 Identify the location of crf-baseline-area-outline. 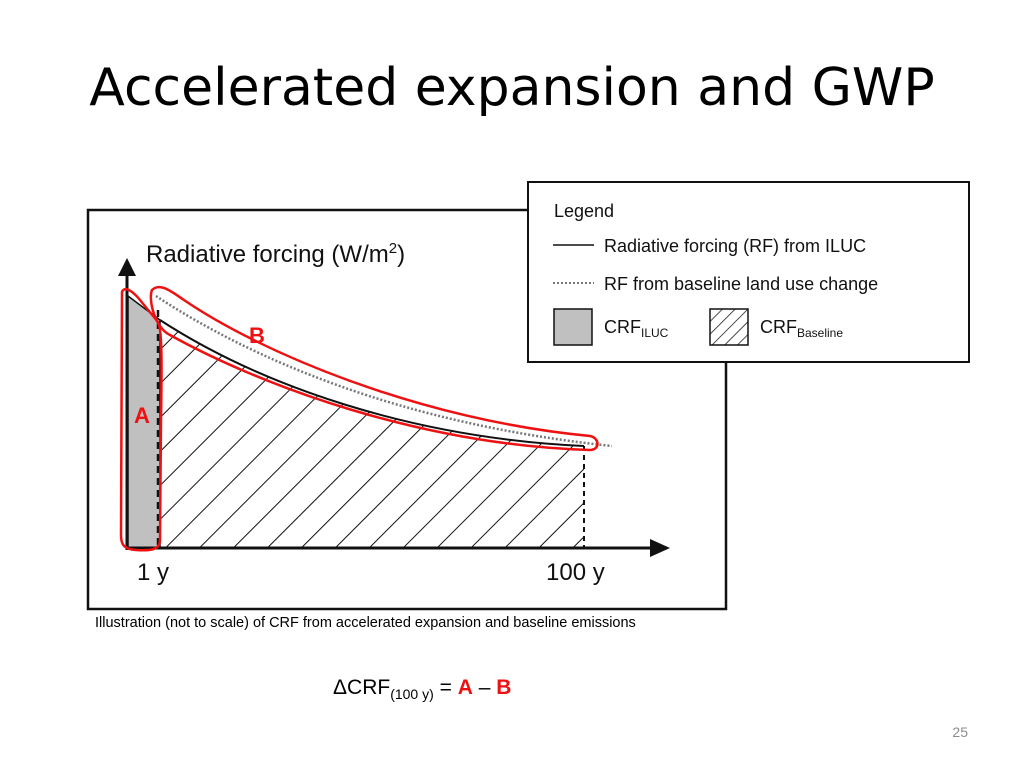
(372, 383).